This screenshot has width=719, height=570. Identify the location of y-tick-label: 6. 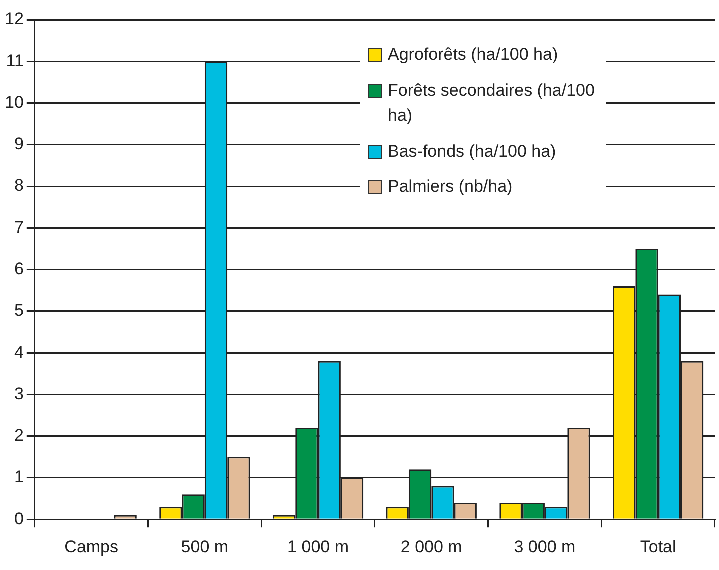
(19, 268).